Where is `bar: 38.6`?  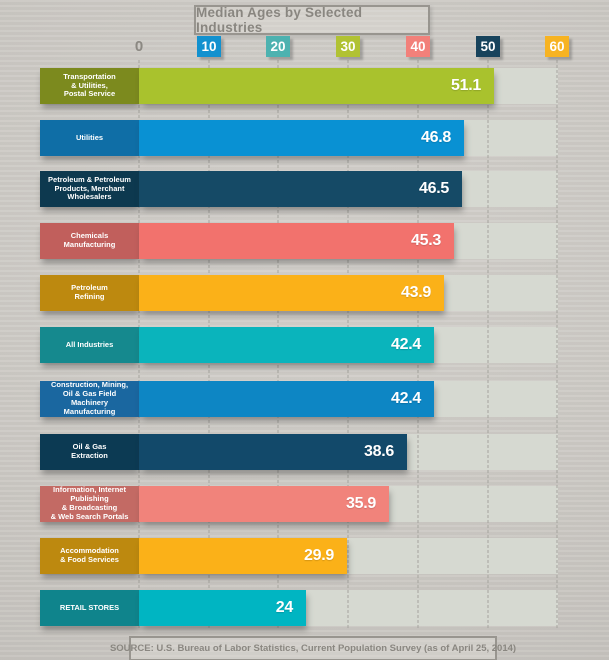
bar: 38.6 is located at coordinates (273, 452).